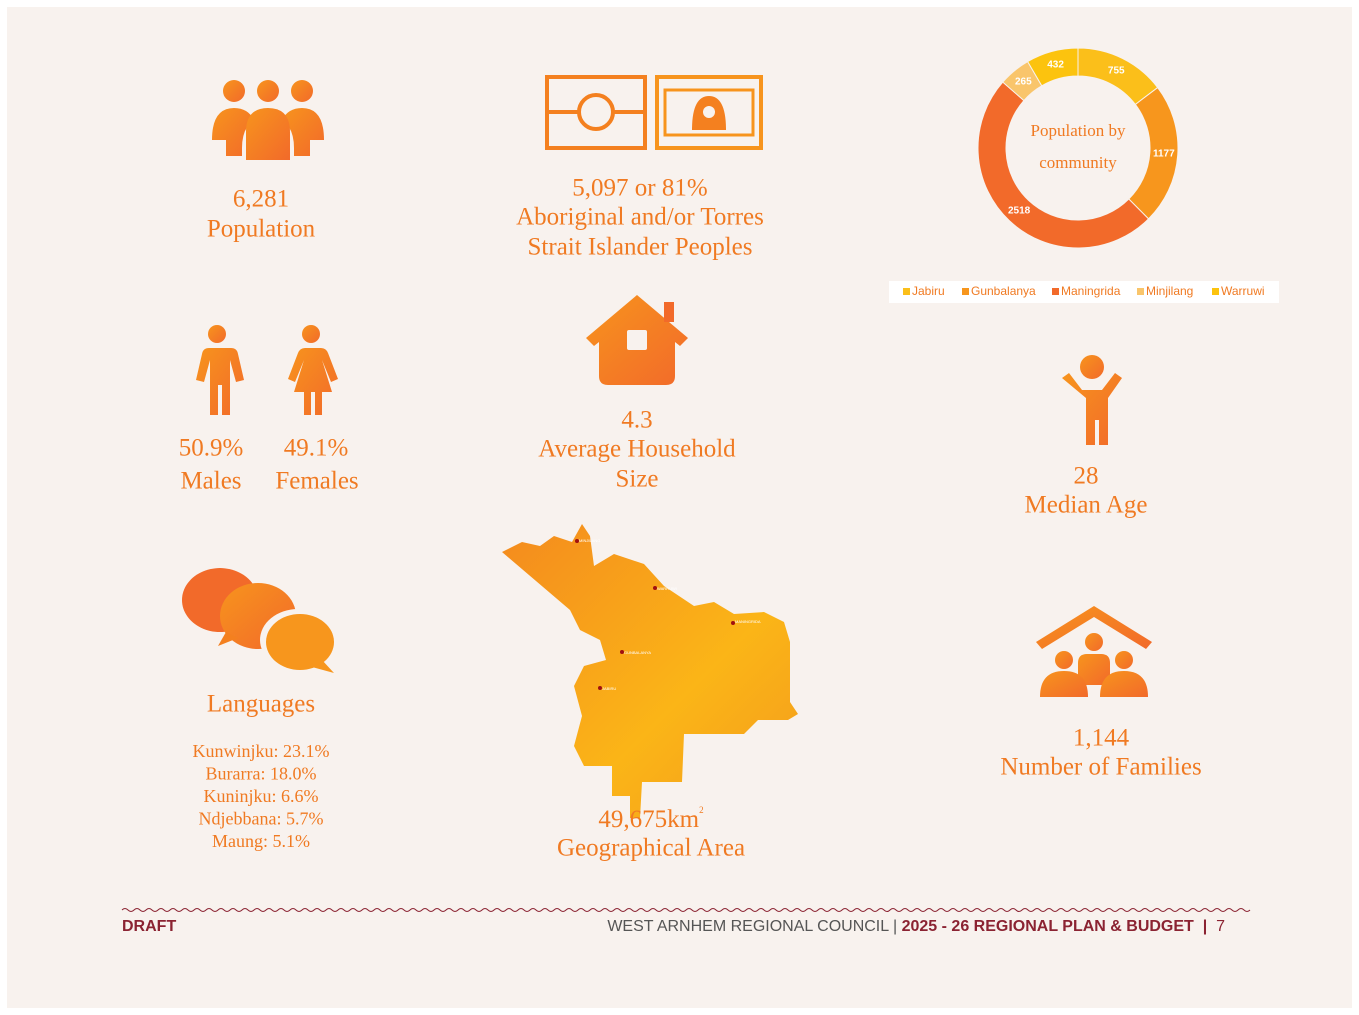 The height and width of the screenshot is (1015, 1359). What do you see at coordinates (149, 926) in the screenshot?
I see `footer-draft: DRAFT` at bounding box center [149, 926].